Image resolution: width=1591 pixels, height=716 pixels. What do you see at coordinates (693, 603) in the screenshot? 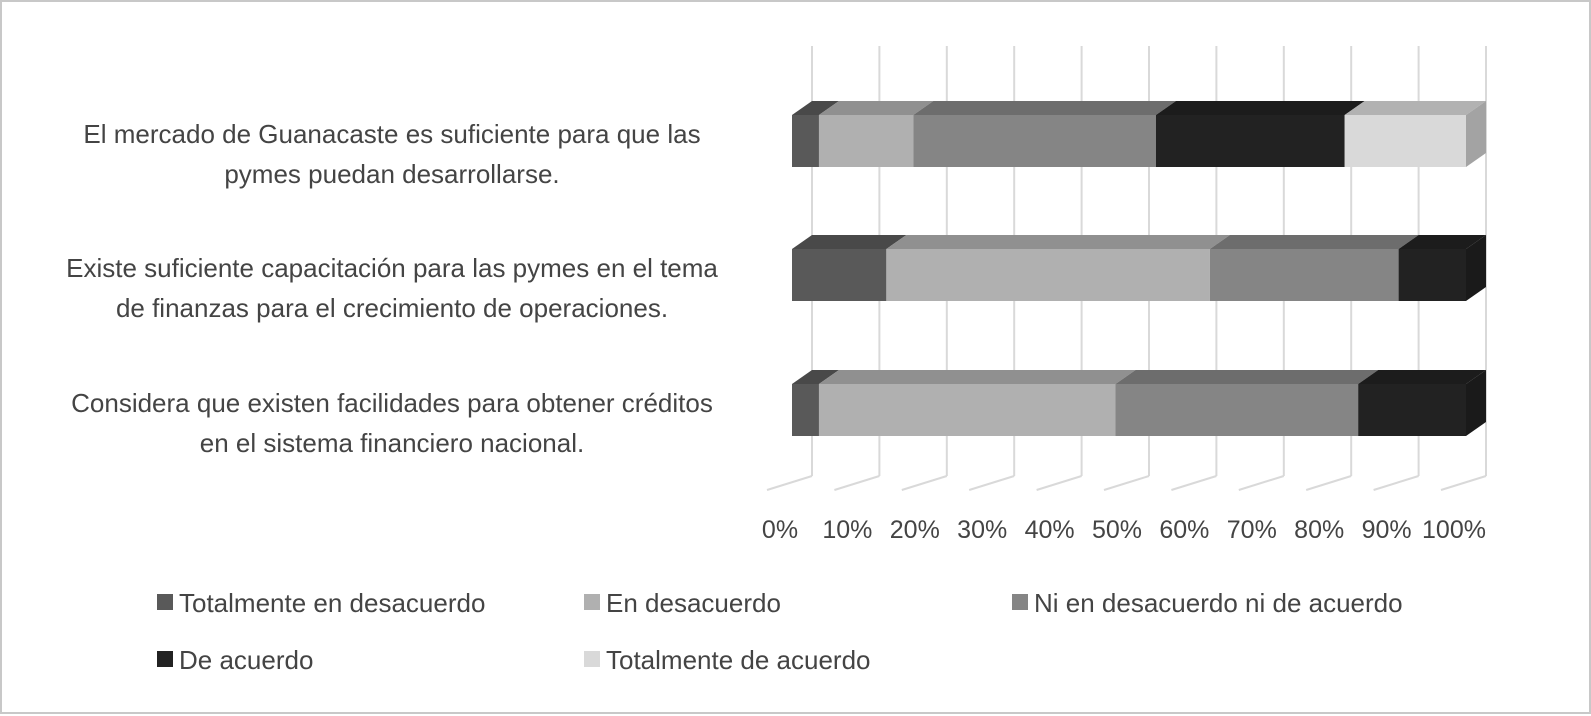
I see `legend-label: En desacuerdo` at bounding box center [693, 603].